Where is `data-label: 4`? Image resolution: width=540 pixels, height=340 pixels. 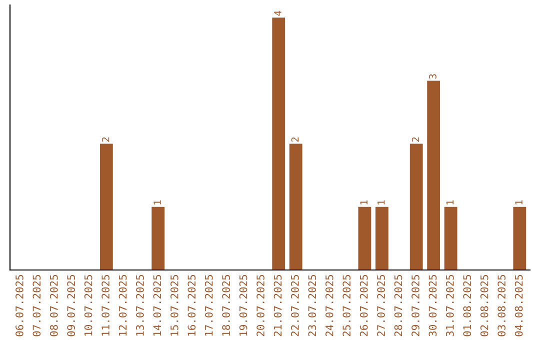
data-label: 4 is located at coordinates (278, 13).